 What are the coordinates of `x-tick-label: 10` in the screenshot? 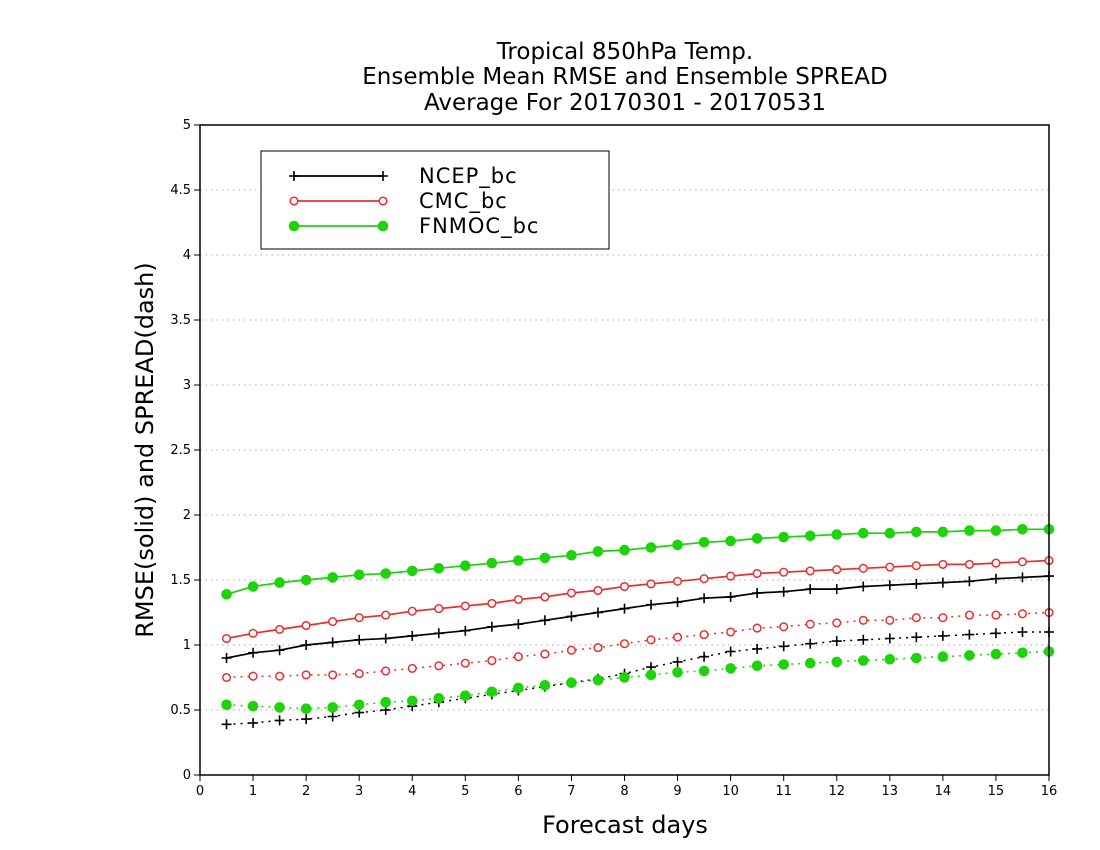 It's located at (730, 791).